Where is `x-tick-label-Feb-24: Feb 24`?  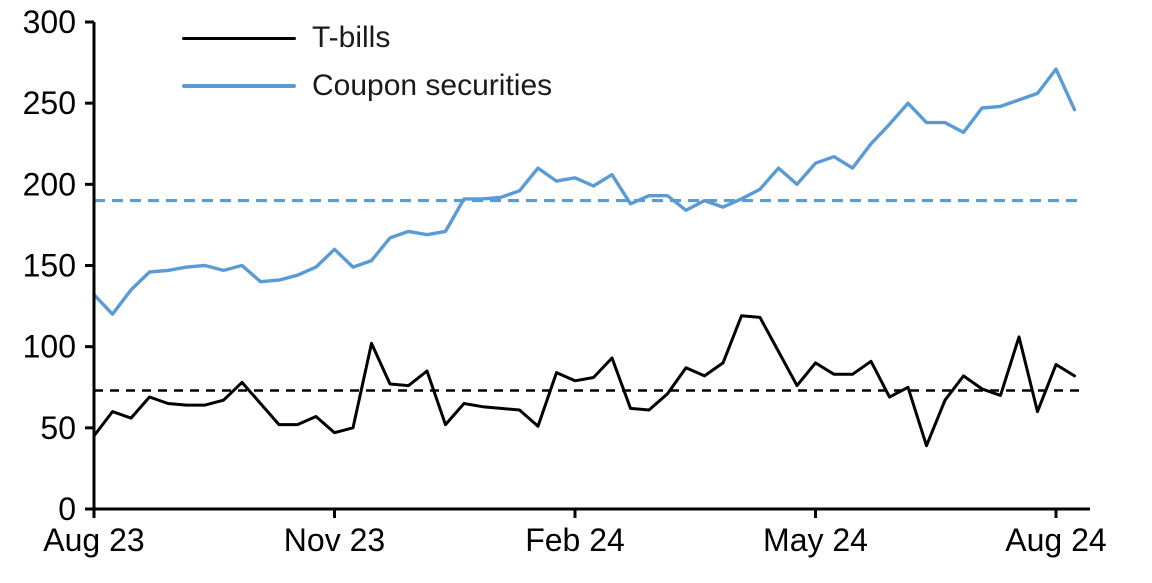
x-tick-label-Feb-24: Feb 24 is located at coordinates (575, 540).